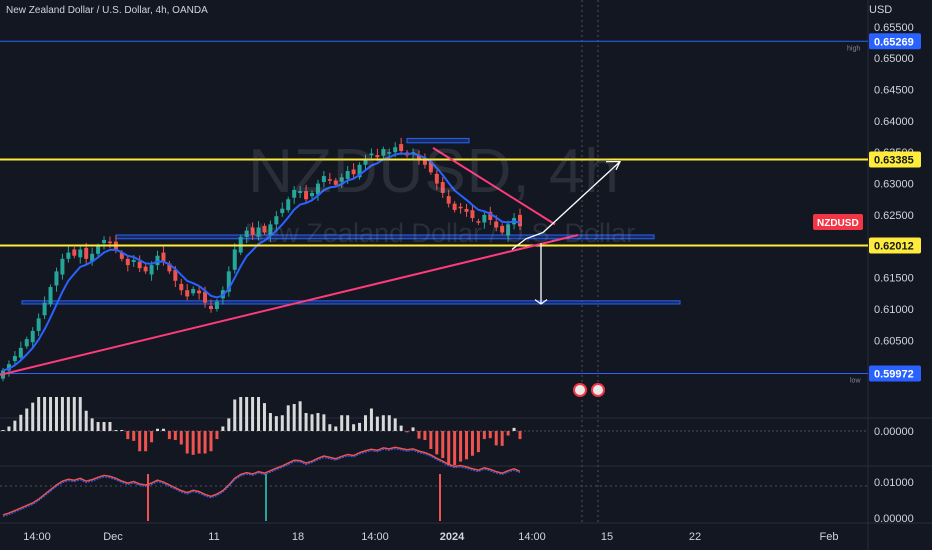 This screenshot has height=550, width=932. I want to click on price-tick-label: 0.62500, so click(894, 216).